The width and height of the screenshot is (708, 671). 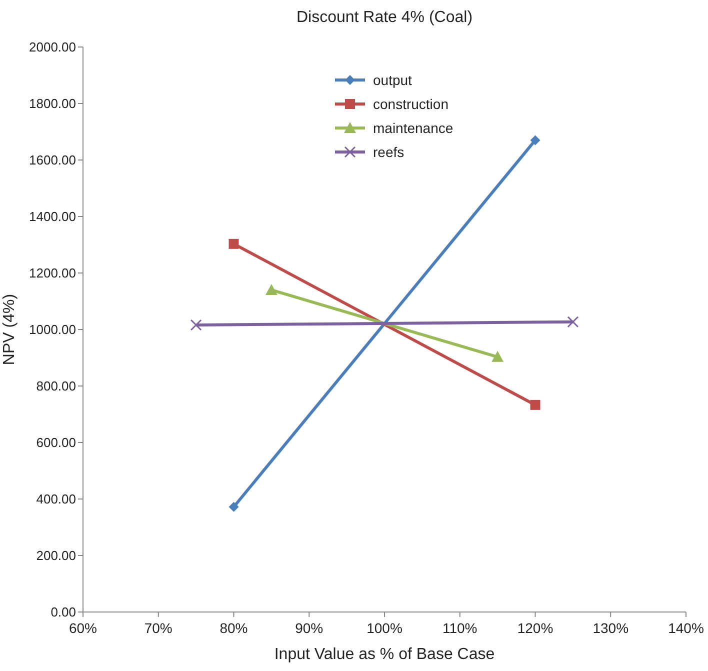 What do you see at coordinates (52, 160) in the screenshot?
I see `y-tick-label: 1600.00` at bounding box center [52, 160].